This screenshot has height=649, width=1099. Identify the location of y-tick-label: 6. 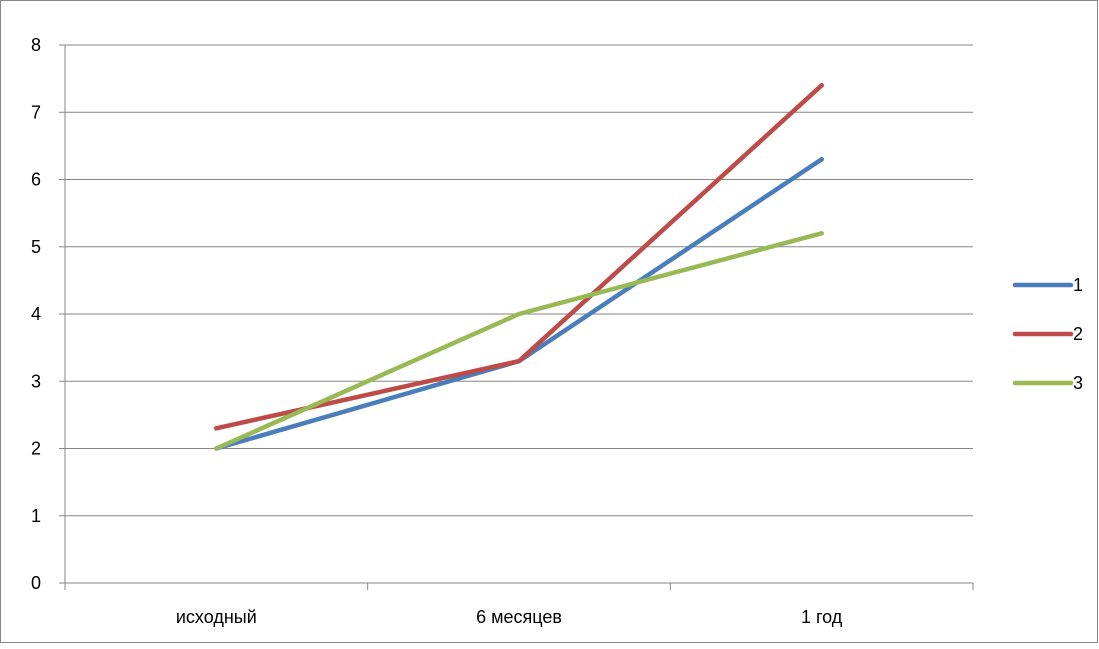
(36, 180).